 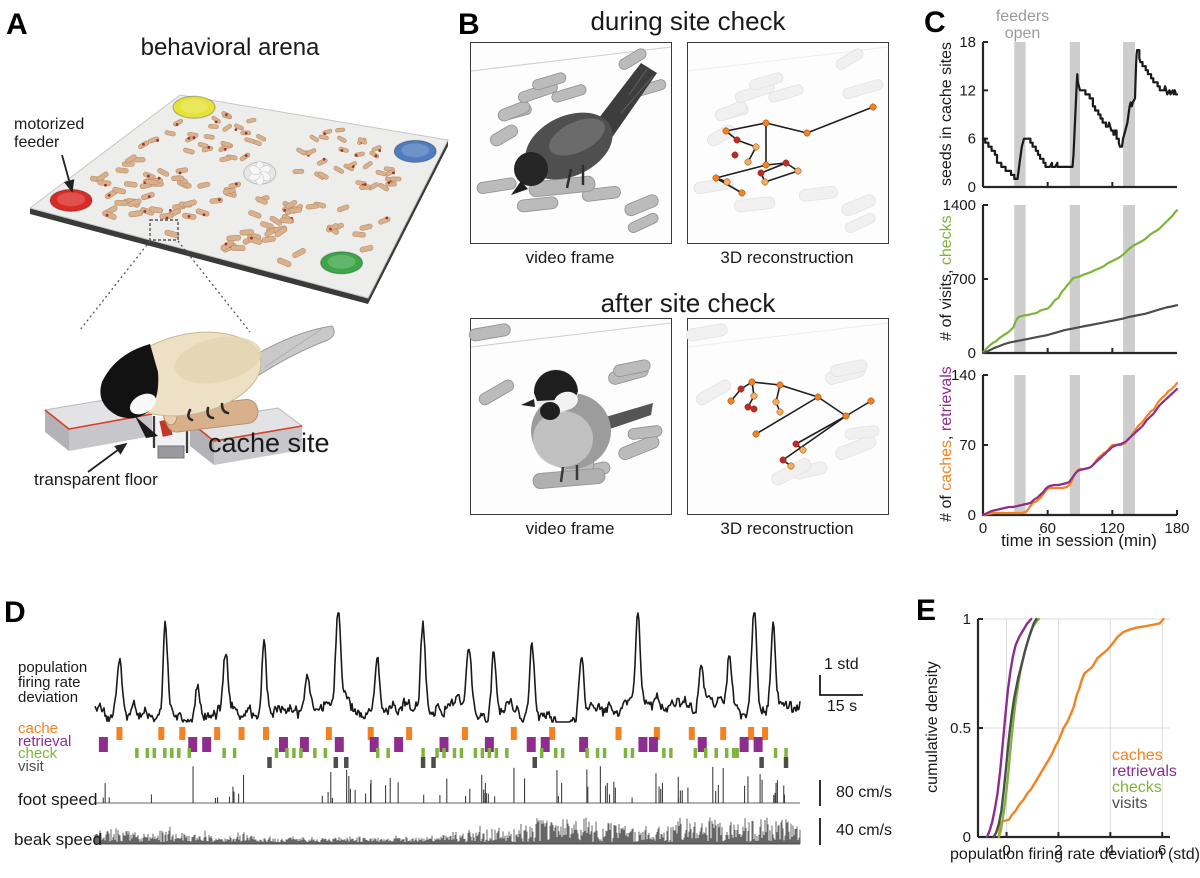 I want to click on cache-label: cache, so click(x=38, y=728).